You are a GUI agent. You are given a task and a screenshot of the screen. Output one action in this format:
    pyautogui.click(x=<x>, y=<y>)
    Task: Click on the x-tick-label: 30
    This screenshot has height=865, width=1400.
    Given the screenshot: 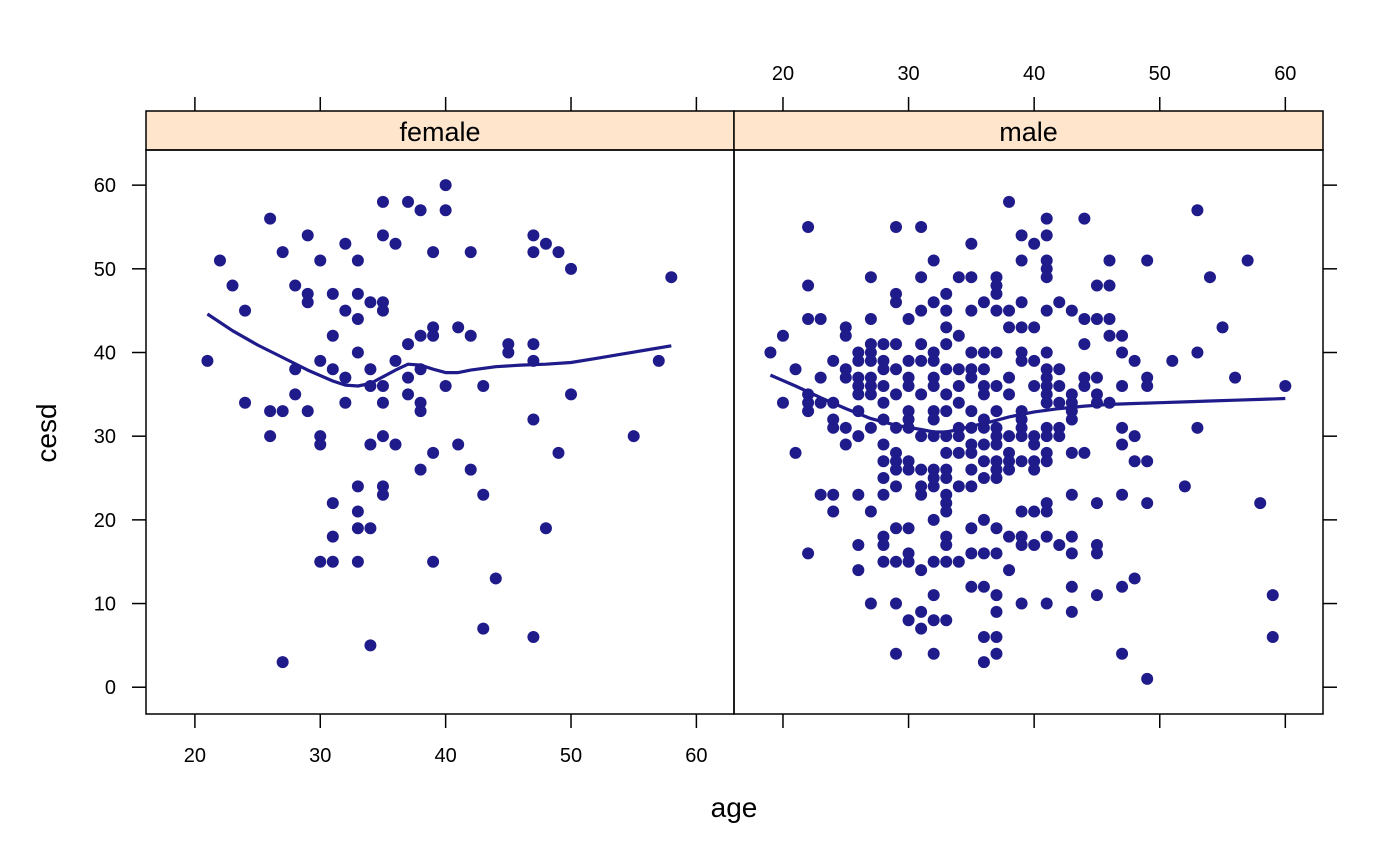 What is the action you would take?
    pyautogui.click(x=320, y=756)
    